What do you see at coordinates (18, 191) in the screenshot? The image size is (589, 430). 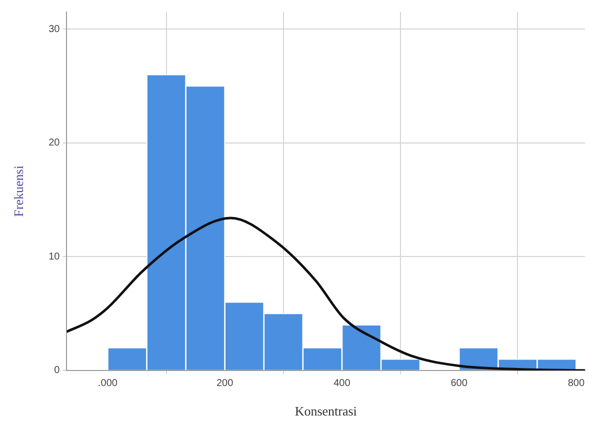 I see `y-axis-title: Frekuensi` at bounding box center [18, 191].